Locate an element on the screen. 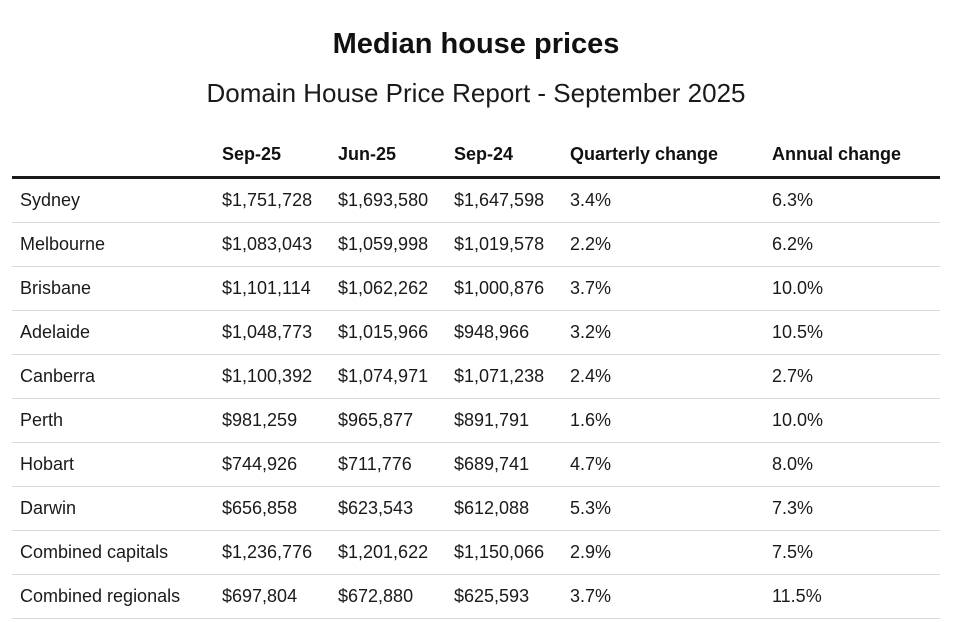 The image size is (964, 622). cell-annual-change: 10.5% is located at coordinates (852, 332).